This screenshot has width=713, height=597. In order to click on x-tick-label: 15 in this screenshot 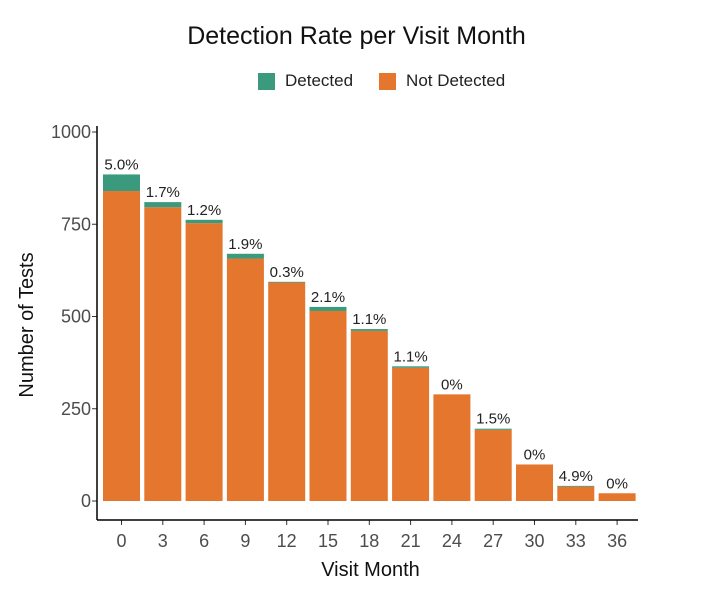, I will do `click(328, 541)`.